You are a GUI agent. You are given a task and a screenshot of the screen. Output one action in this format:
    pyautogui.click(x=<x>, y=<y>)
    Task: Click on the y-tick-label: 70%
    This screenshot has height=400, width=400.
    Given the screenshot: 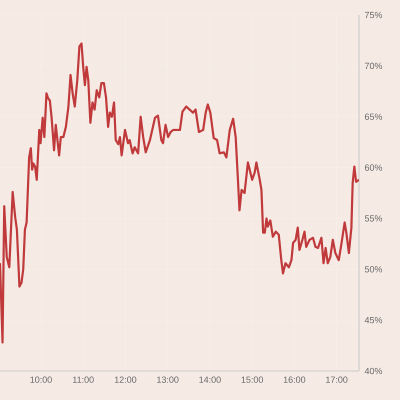 What is the action you would take?
    pyautogui.click(x=373, y=66)
    